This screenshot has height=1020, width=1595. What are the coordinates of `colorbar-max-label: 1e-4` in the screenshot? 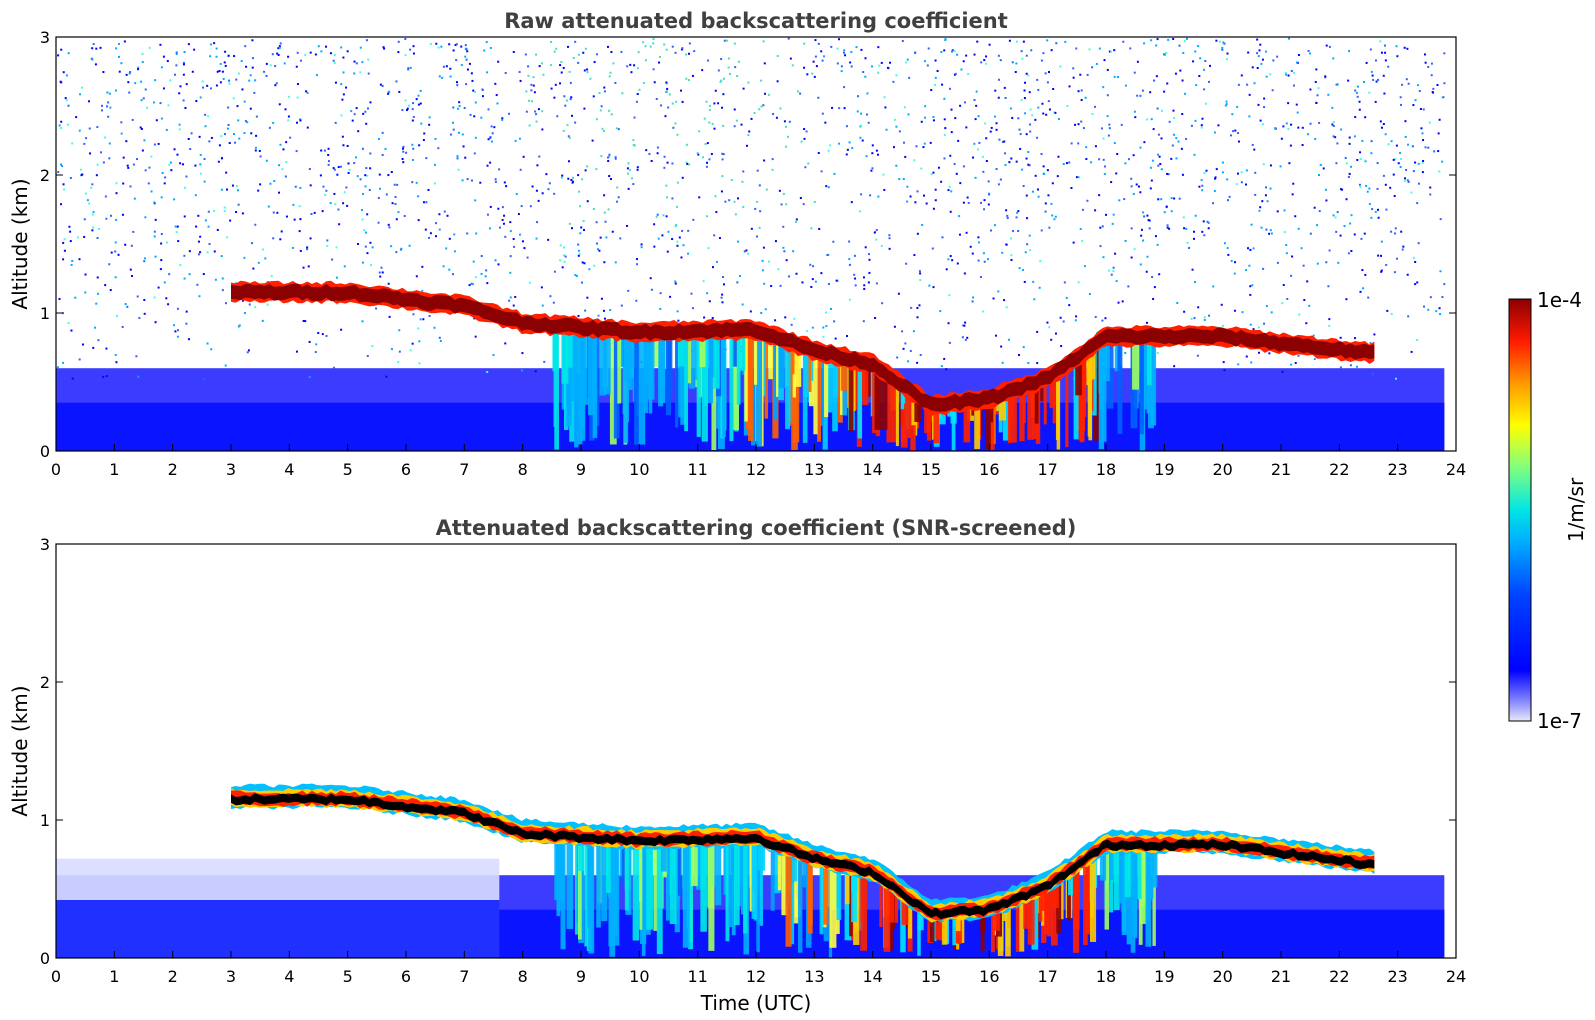 It's located at (1559, 300).